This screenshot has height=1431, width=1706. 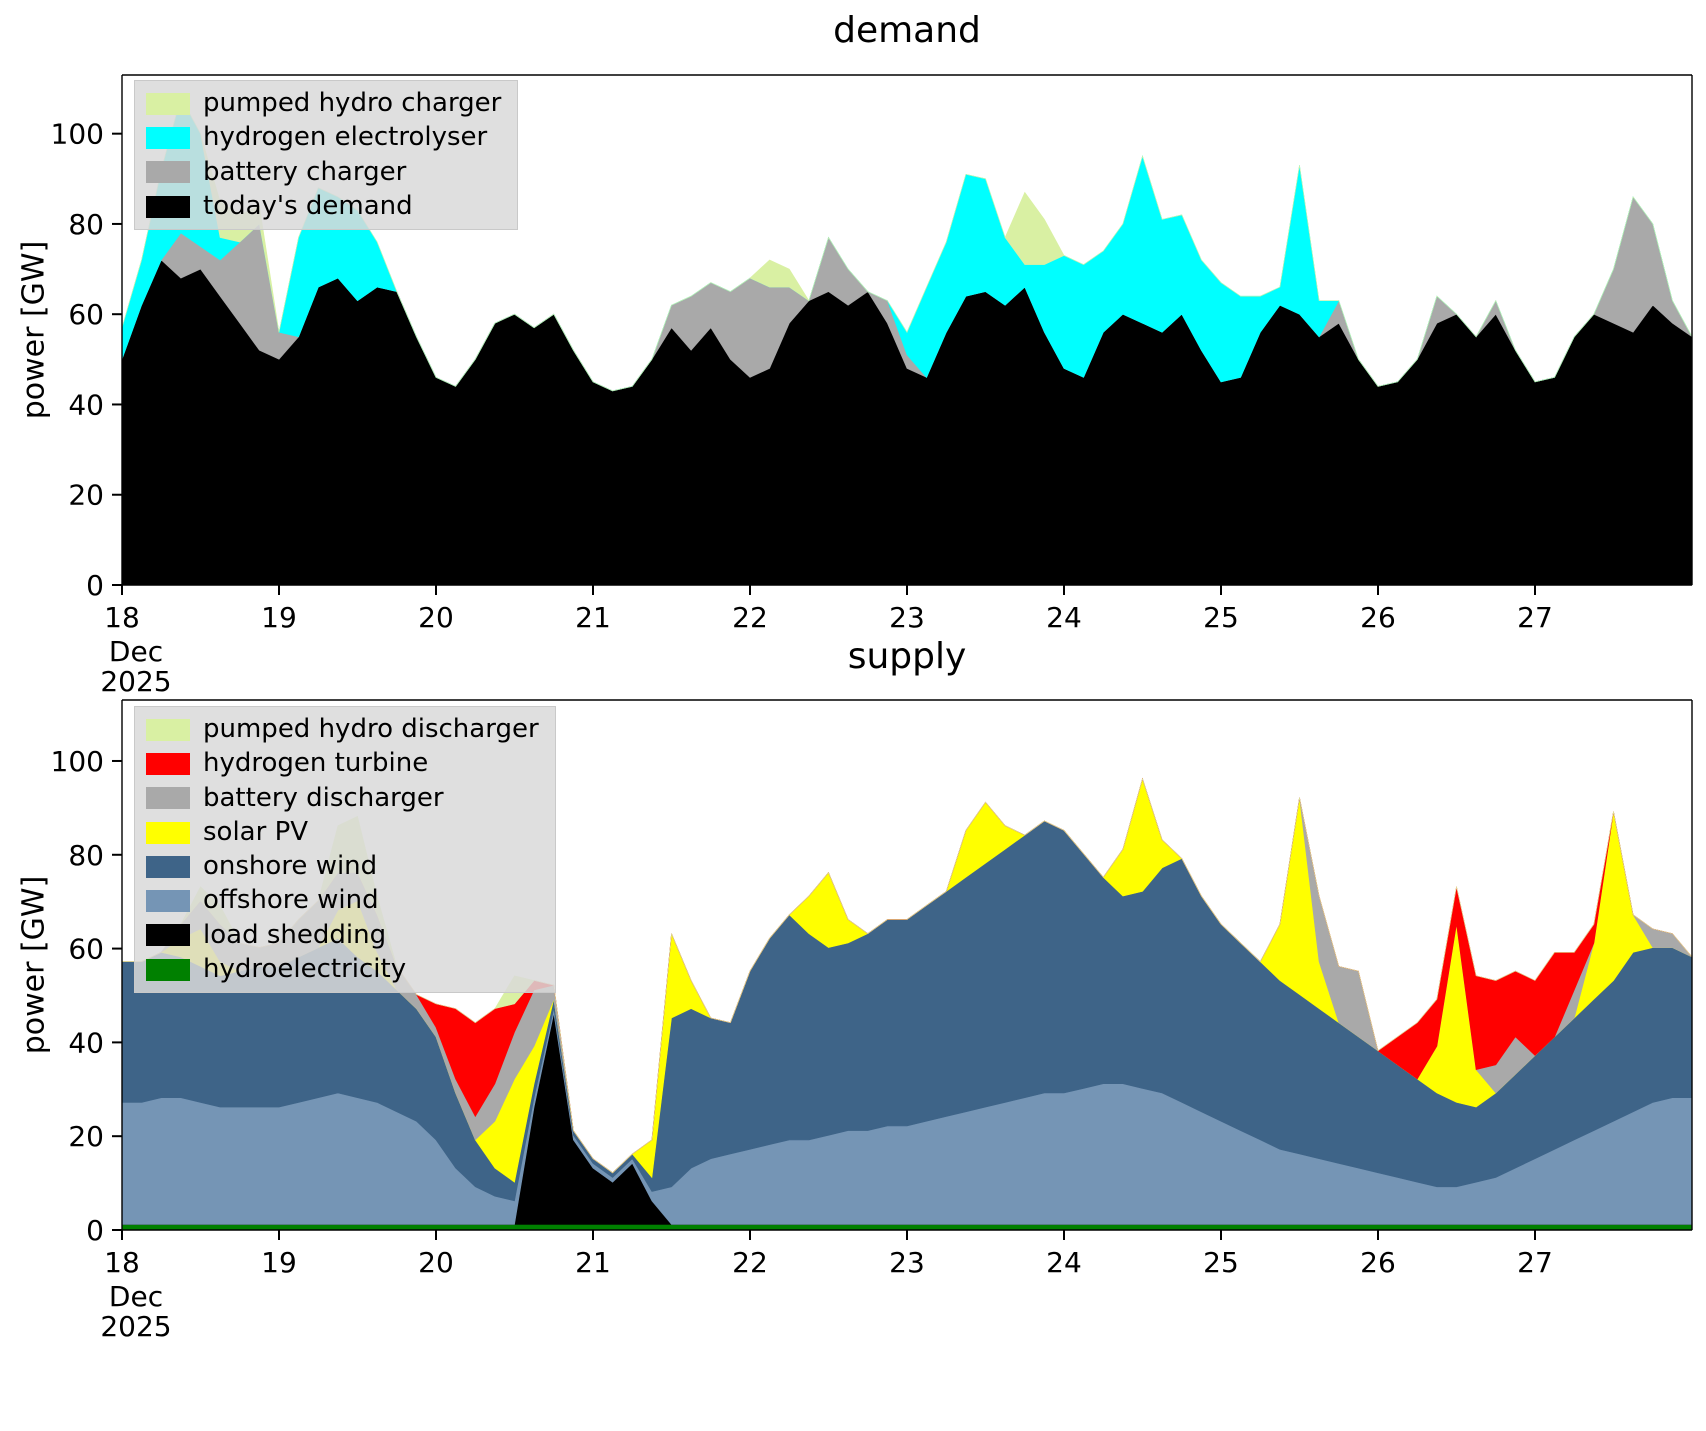 What do you see at coordinates (907, 1227) in the screenshot?
I see `area-hydroelectricity` at bounding box center [907, 1227].